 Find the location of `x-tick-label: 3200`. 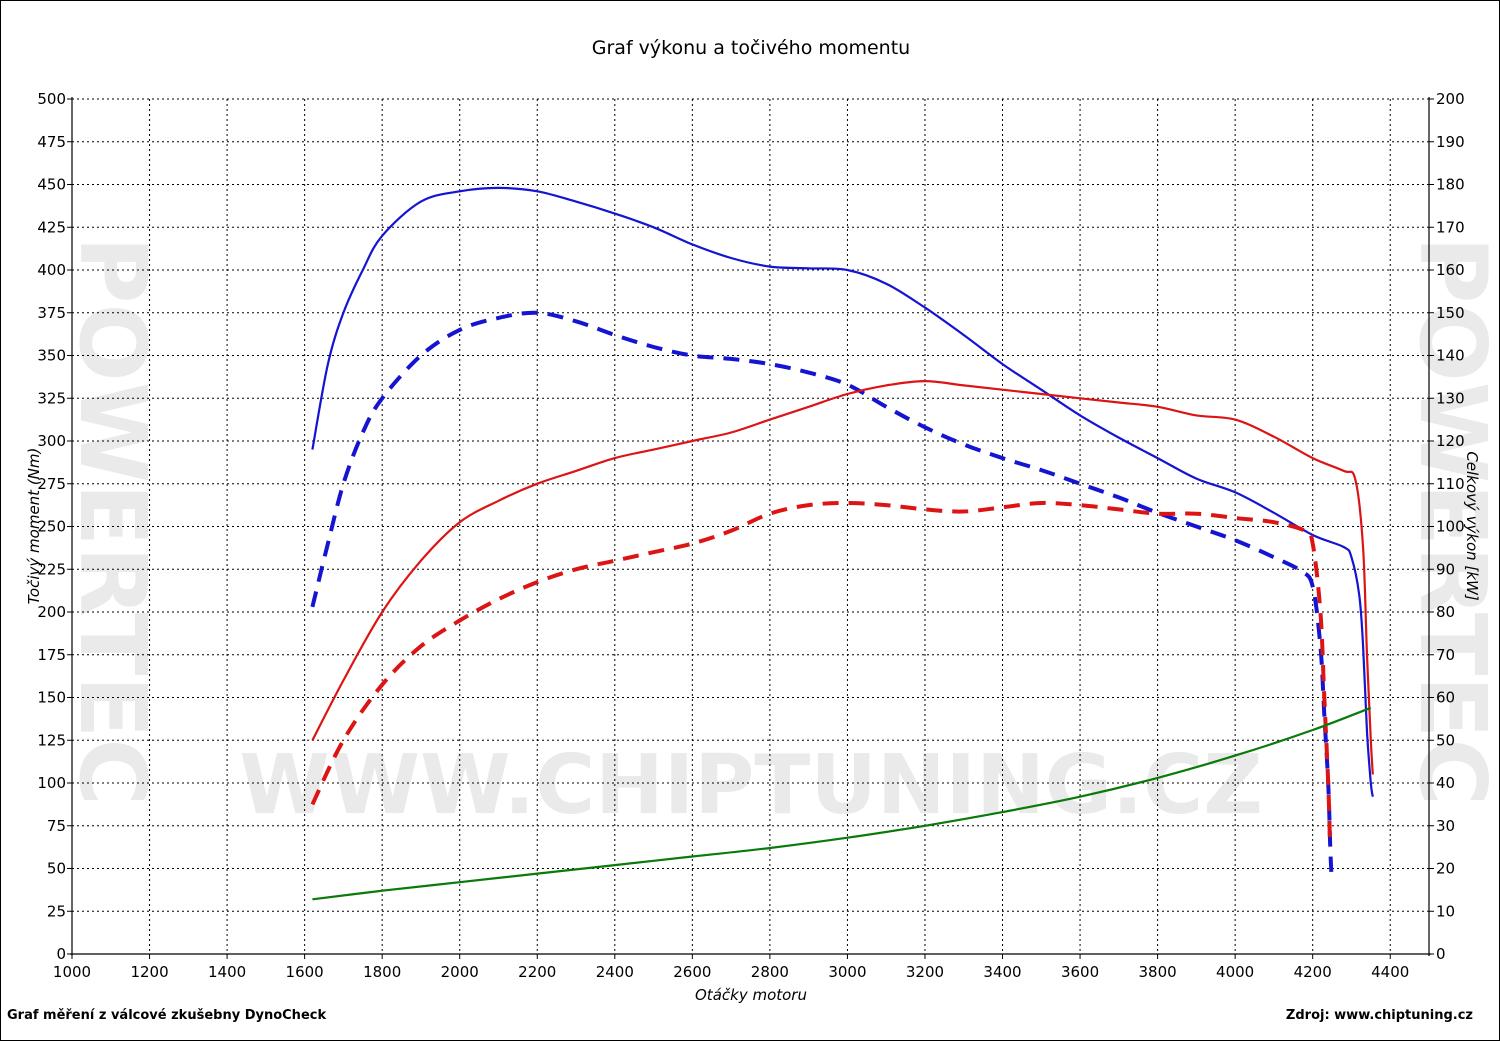

x-tick-label: 3200 is located at coordinates (925, 972).